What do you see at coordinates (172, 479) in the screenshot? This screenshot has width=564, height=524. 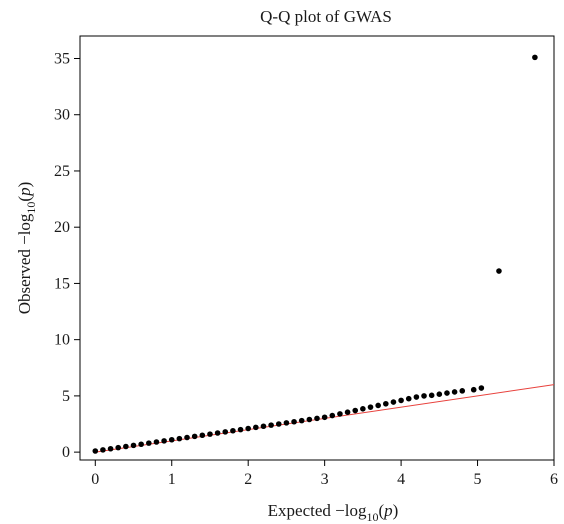 I see `x-tick-label: 1` at bounding box center [172, 479].